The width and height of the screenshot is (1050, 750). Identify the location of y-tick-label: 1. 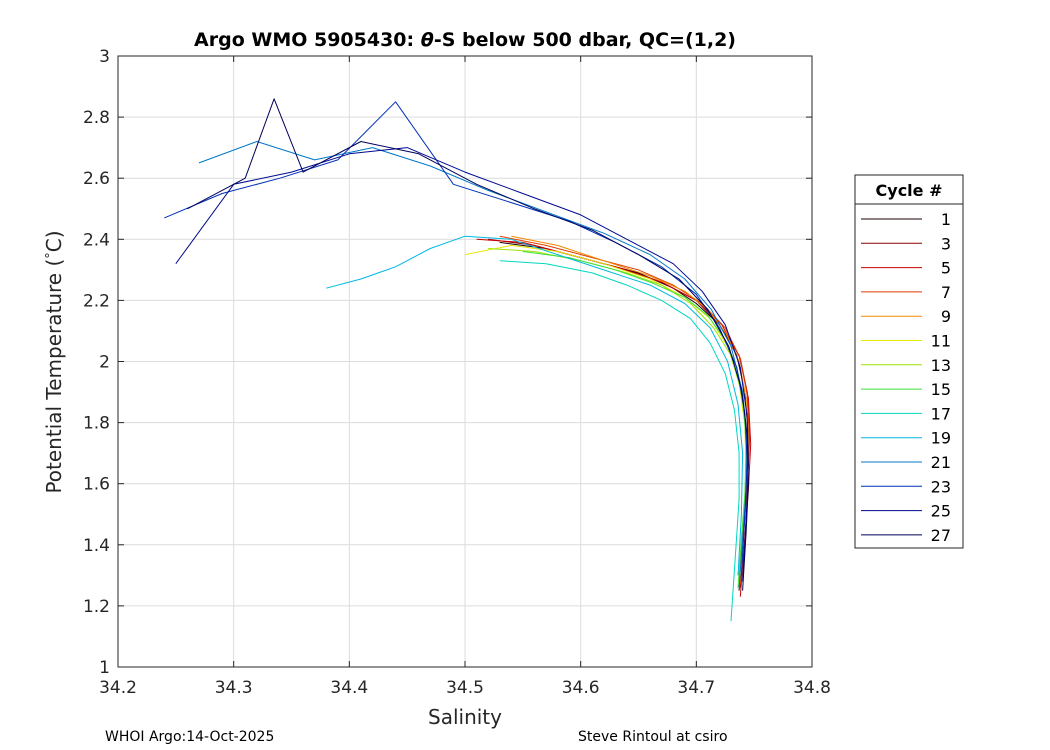
(104, 668).